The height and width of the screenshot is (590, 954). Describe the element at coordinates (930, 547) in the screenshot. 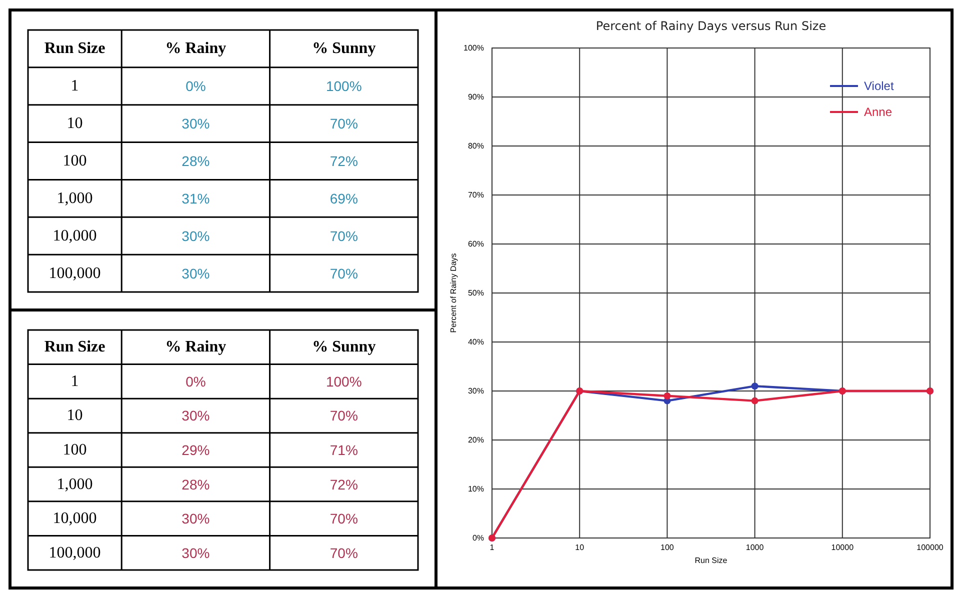

I see `x-tick-label: 100000` at that location.